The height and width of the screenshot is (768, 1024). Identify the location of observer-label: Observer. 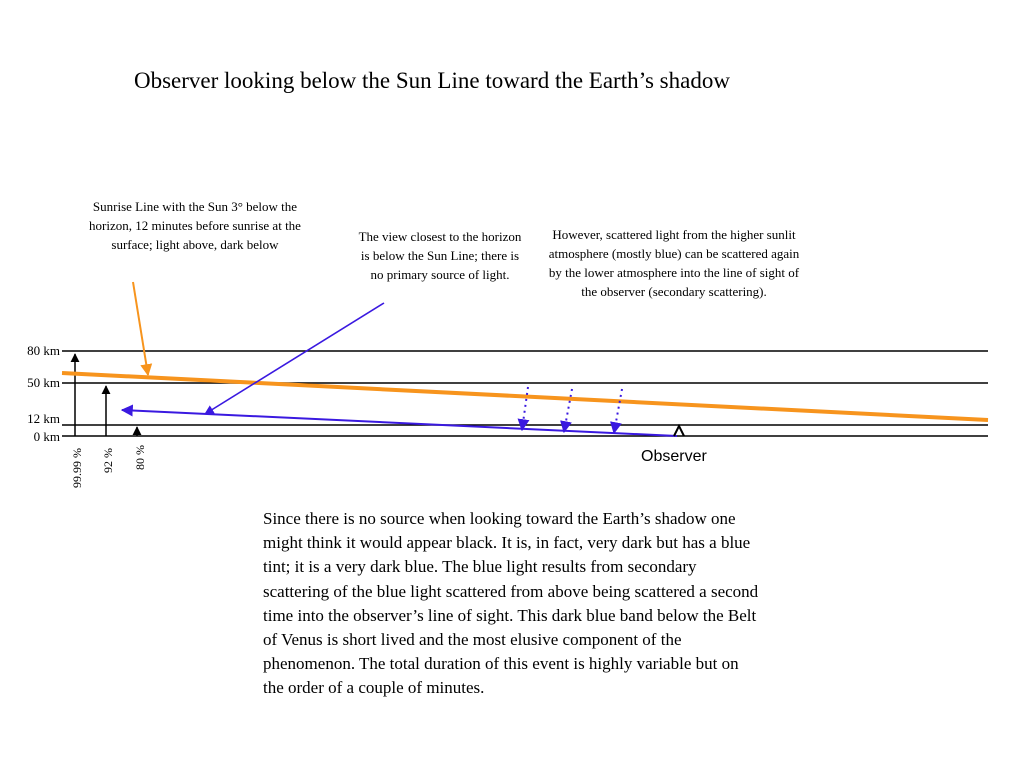
(674, 456).